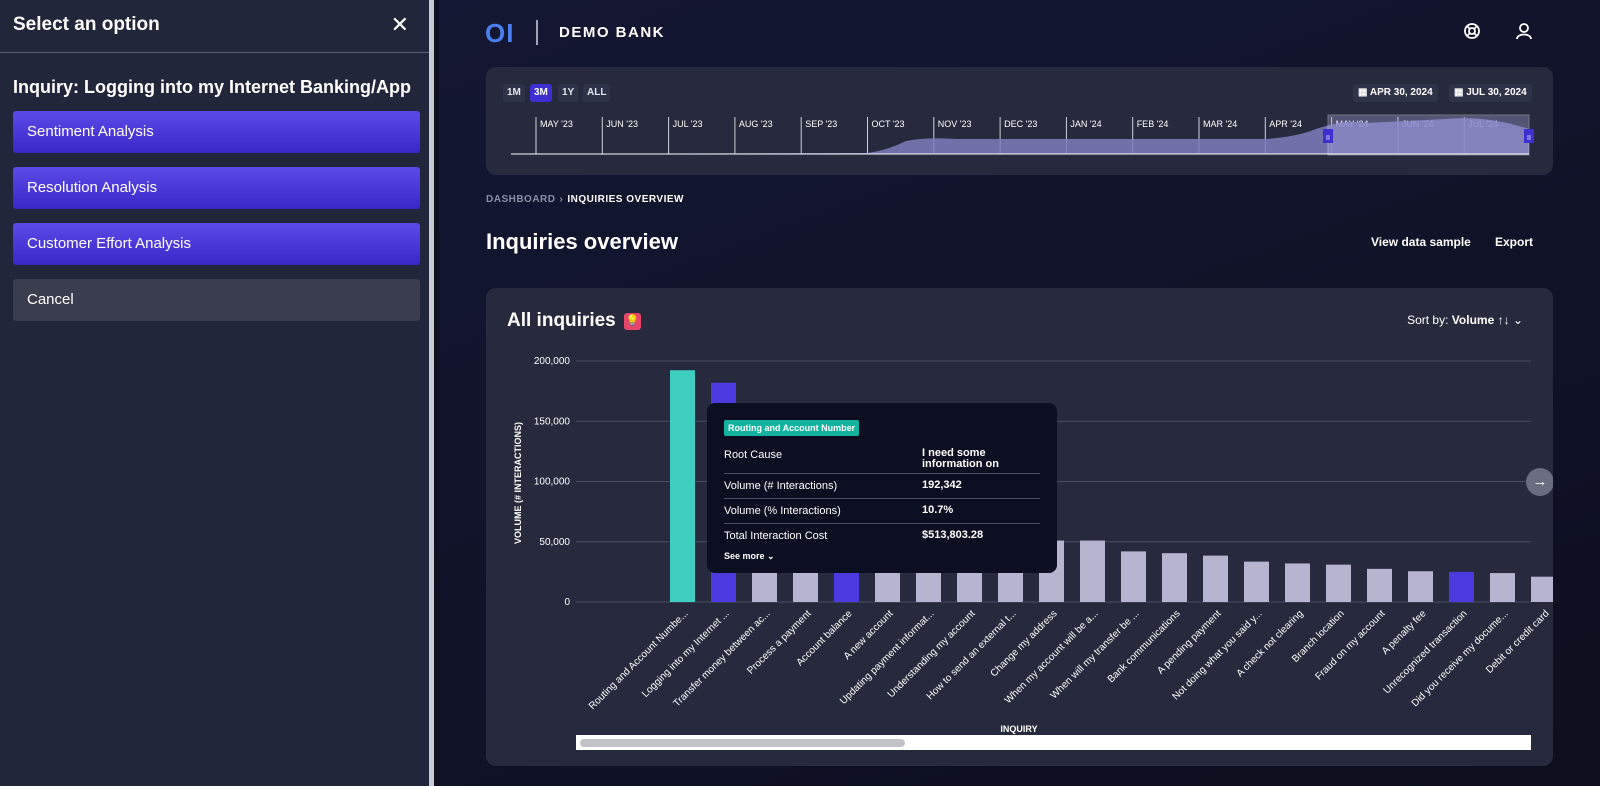 Image resolution: width=1600 pixels, height=786 pixels. What do you see at coordinates (1401, 92) in the screenshot?
I see `start-date-label: APR 30, 2024` at bounding box center [1401, 92].